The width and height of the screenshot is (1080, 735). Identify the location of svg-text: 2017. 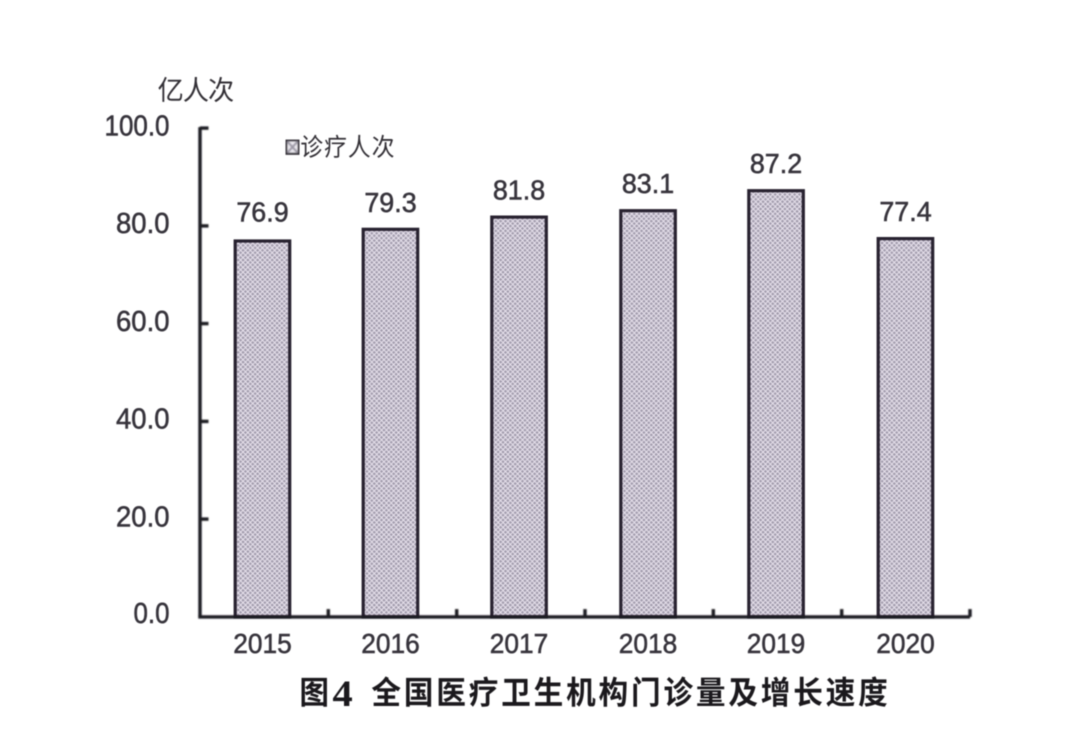
(519, 643).